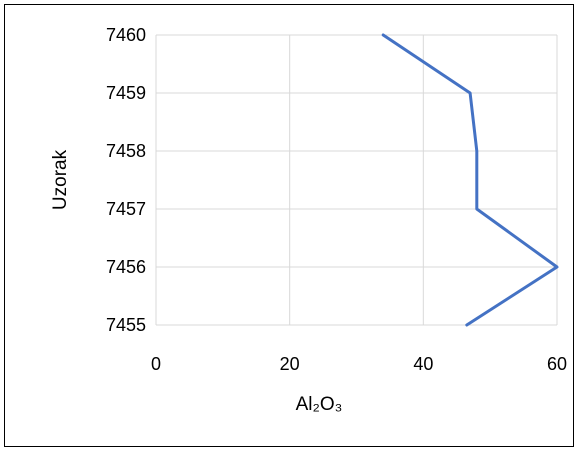  I want to click on y-tick-label: 7458, so click(126, 151).